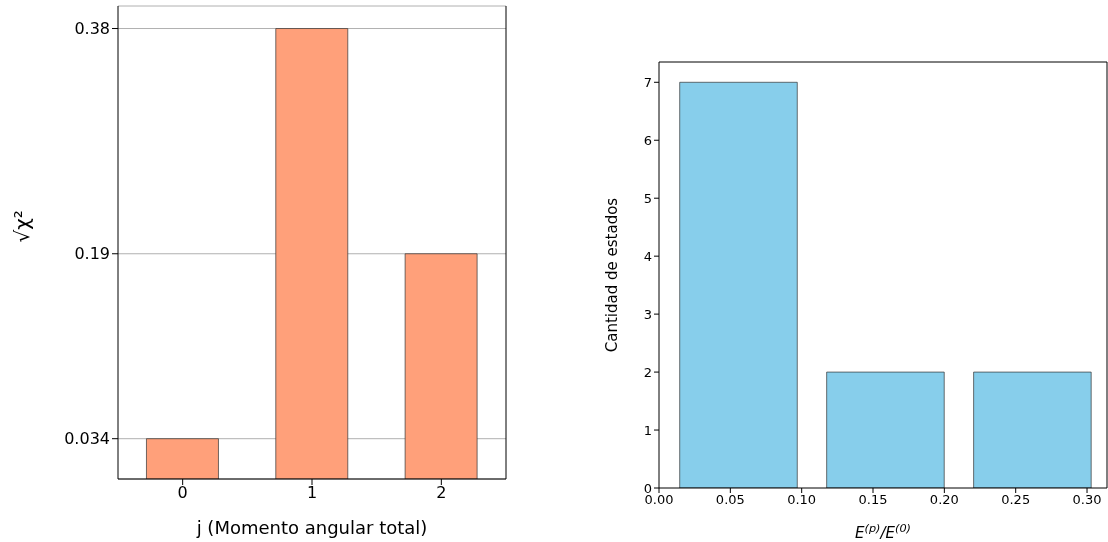 This screenshot has width=1108, height=542. Describe the element at coordinates (1016, 500) in the screenshot. I see `x-tick-label: 0.25` at that location.